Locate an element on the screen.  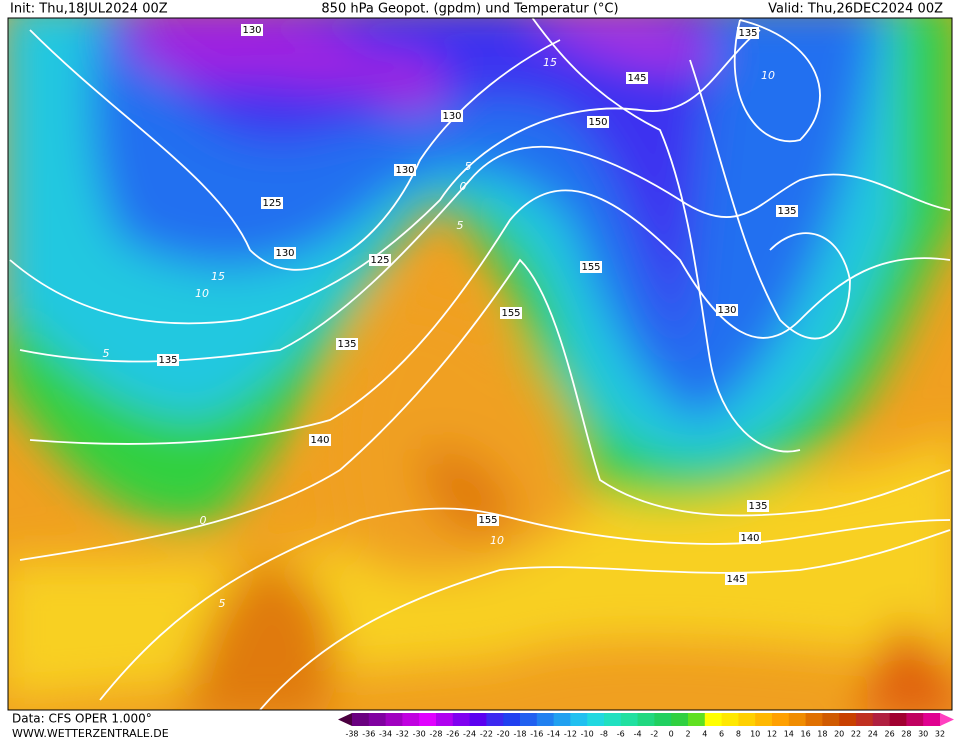
geopotential-label: 125 is located at coordinates (379, 260).